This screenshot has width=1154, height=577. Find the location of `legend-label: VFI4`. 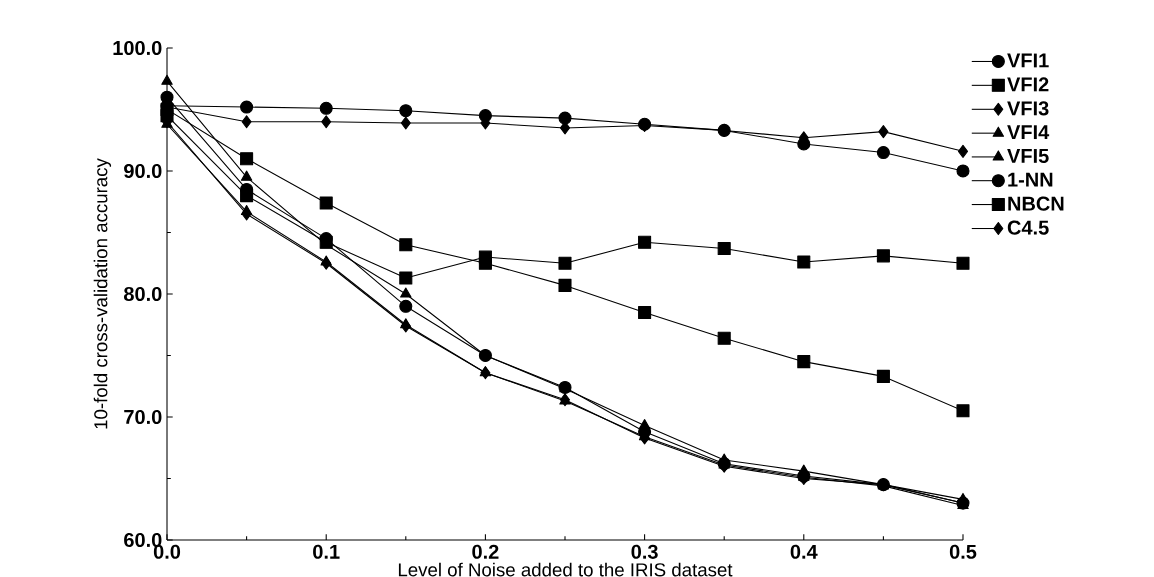

legend-label: VFI4 is located at coordinates (1028, 132).